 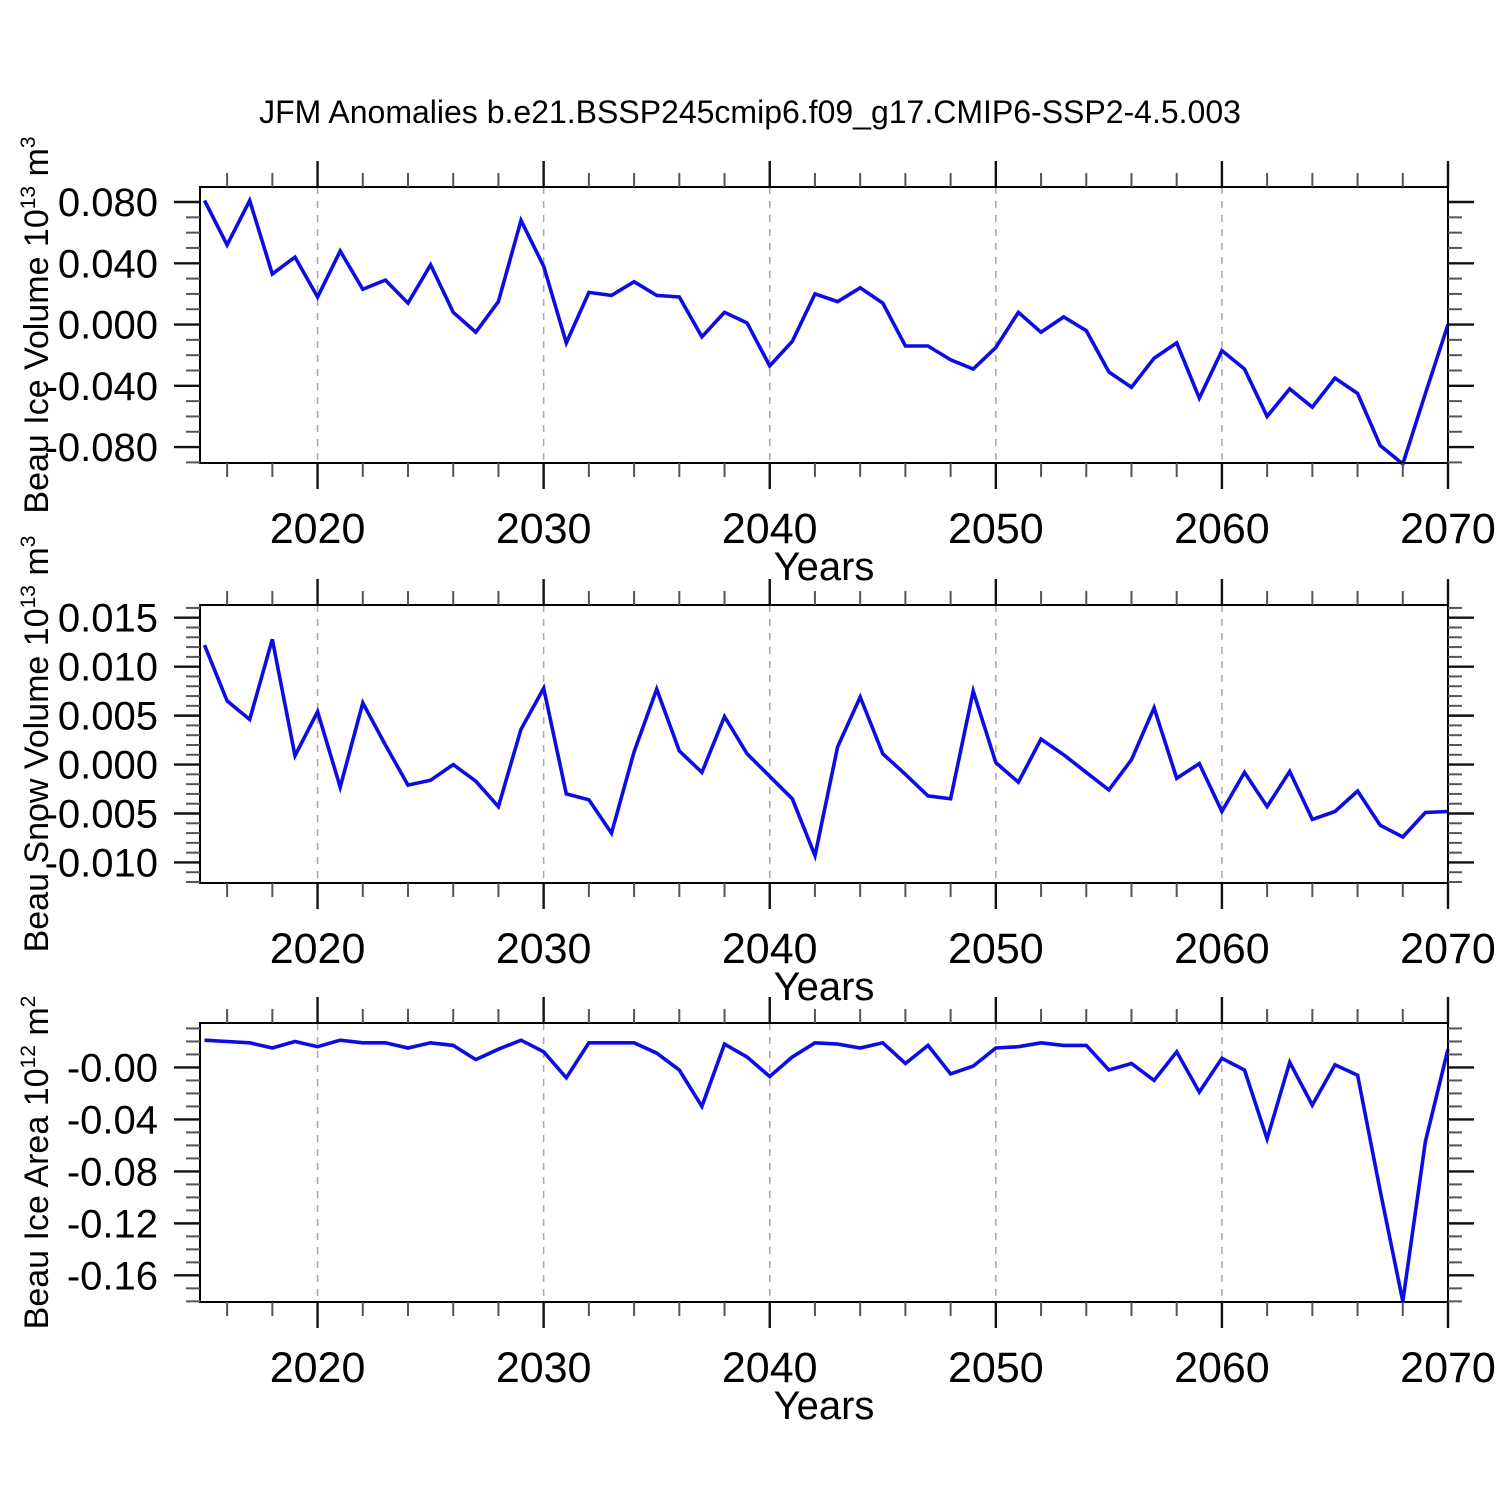 I want to click on y-tick-label: -0.12, so click(x=112, y=1224).